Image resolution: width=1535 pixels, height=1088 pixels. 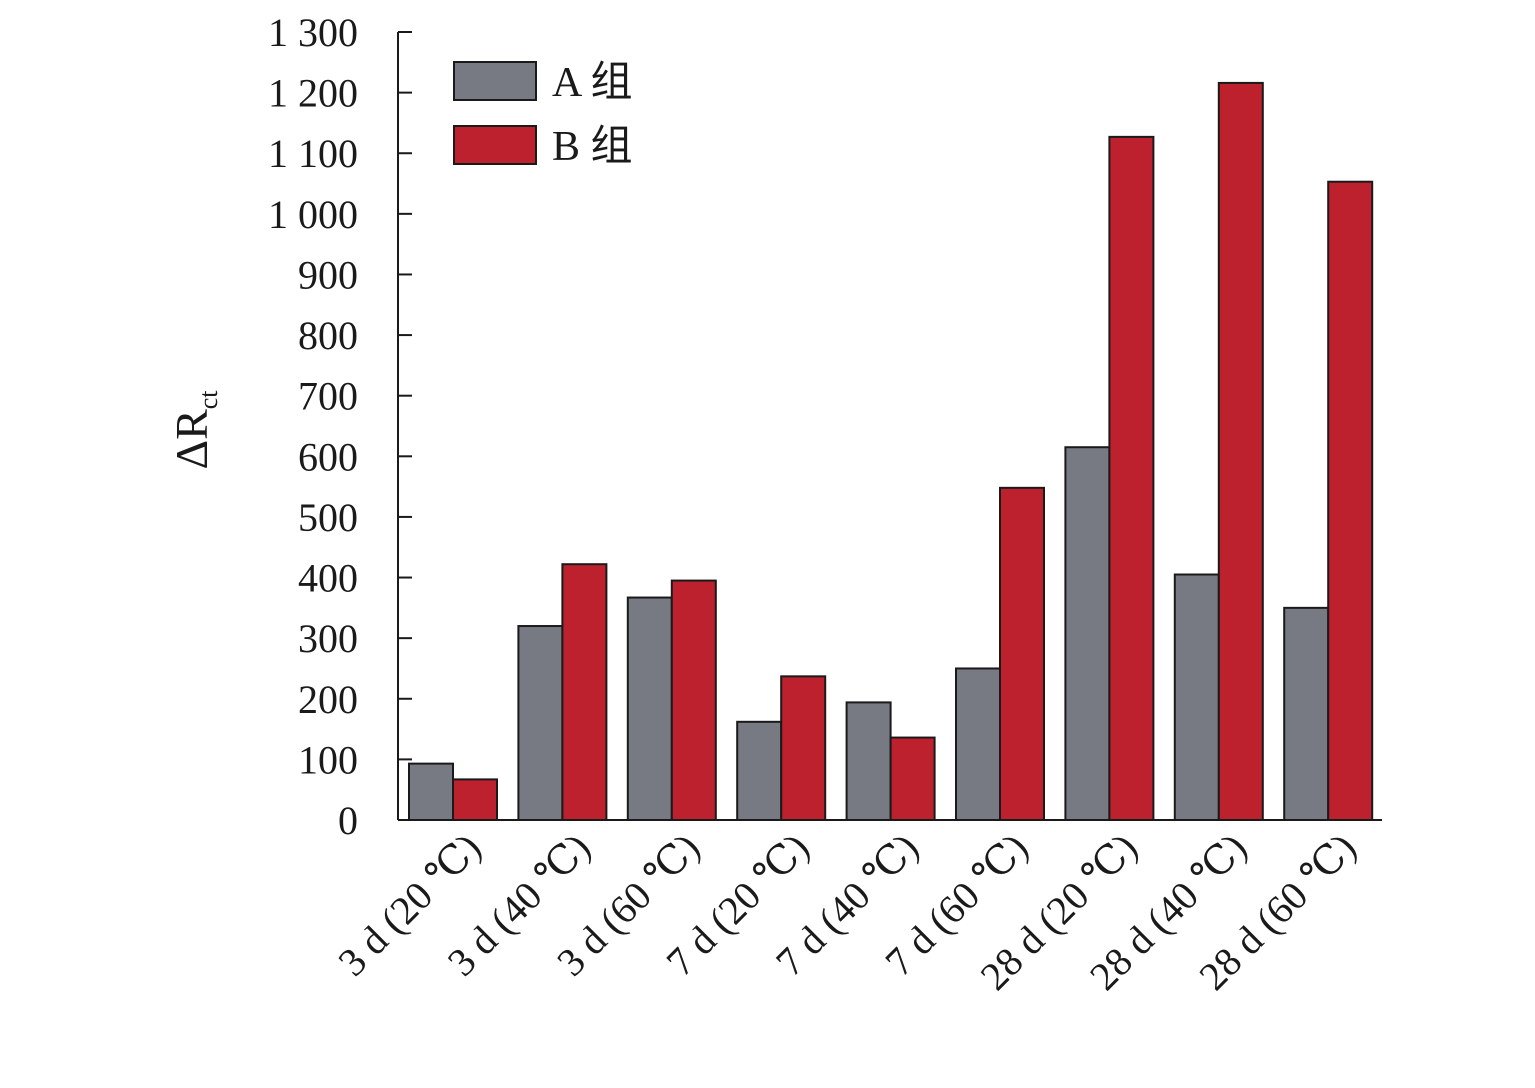 I want to click on y-tick-label: 800, so click(x=328, y=335).